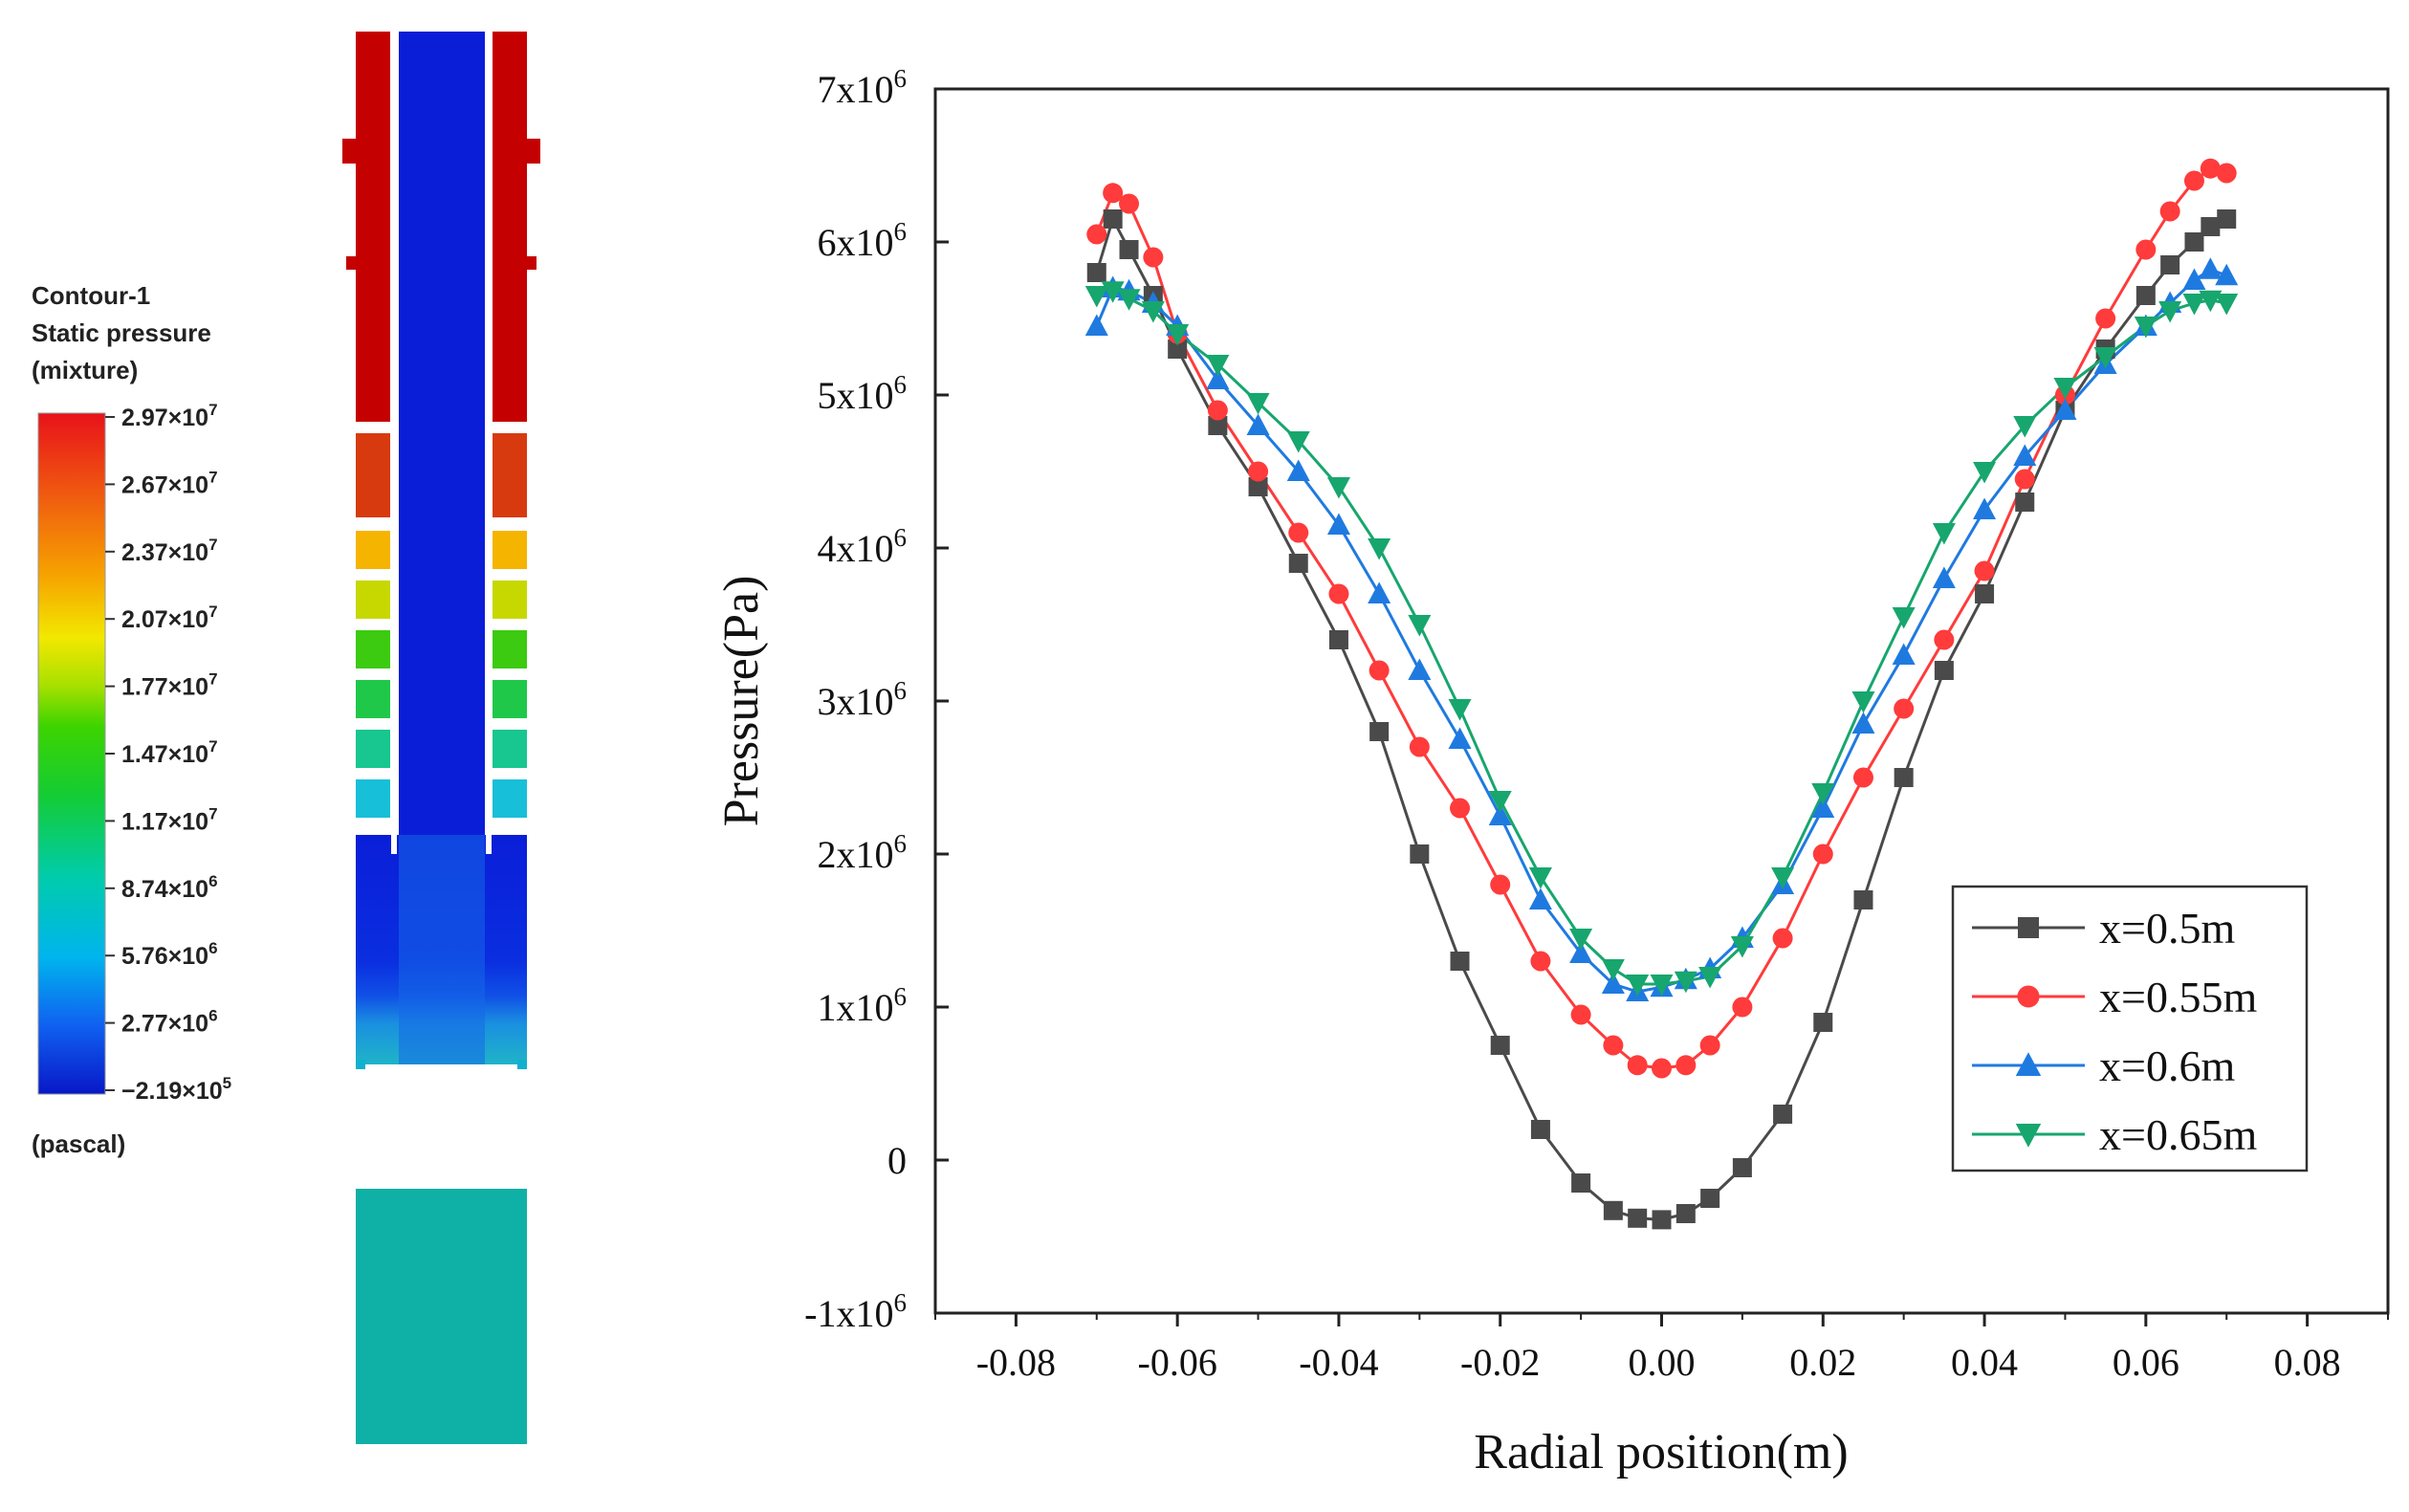 Image resolution: width=2409 pixels, height=1512 pixels. What do you see at coordinates (897, 1160) in the screenshot?
I see `y-tick-label: 0` at bounding box center [897, 1160].